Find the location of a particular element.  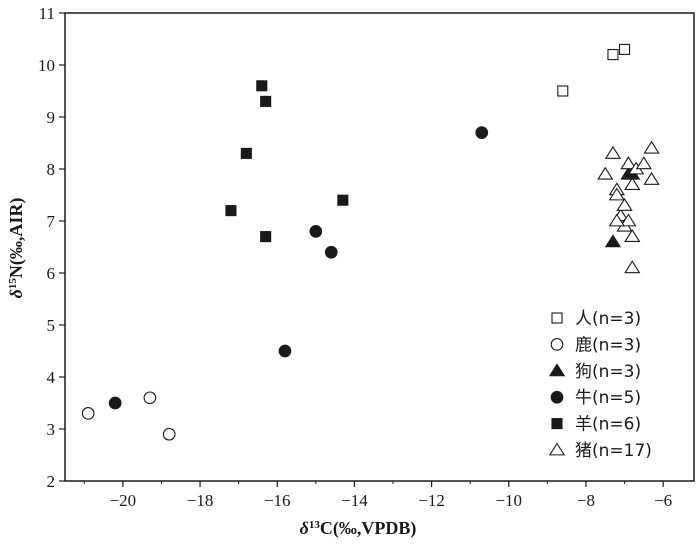

x-tick-label: −6 is located at coordinates (663, 500).